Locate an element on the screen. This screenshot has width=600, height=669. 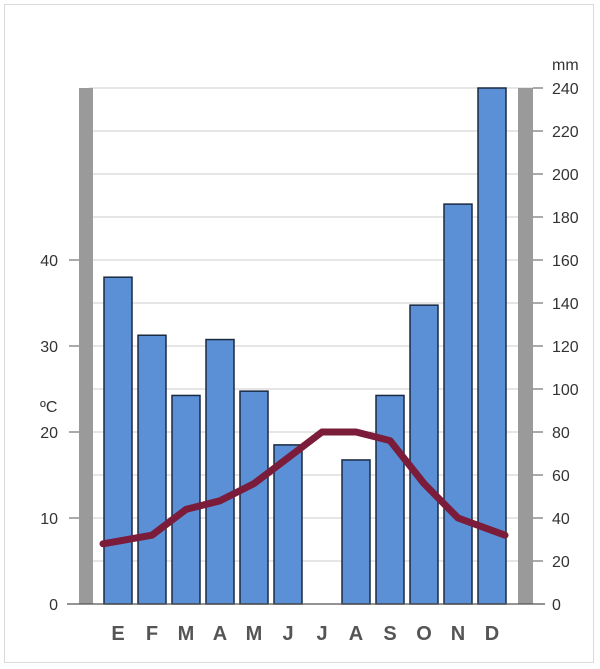
month-label-5: M is located at coordinates (254, 634).